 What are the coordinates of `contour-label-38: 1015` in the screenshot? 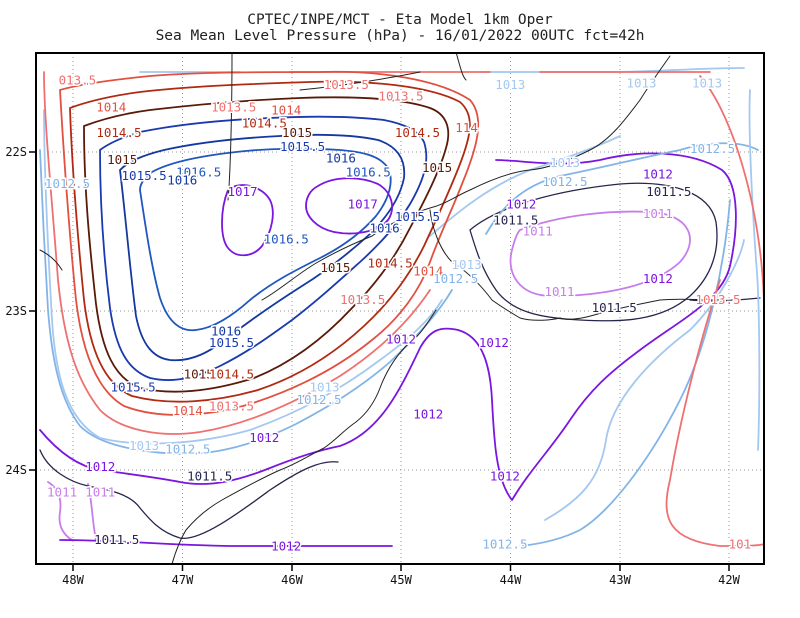 It's located at (335, 267).